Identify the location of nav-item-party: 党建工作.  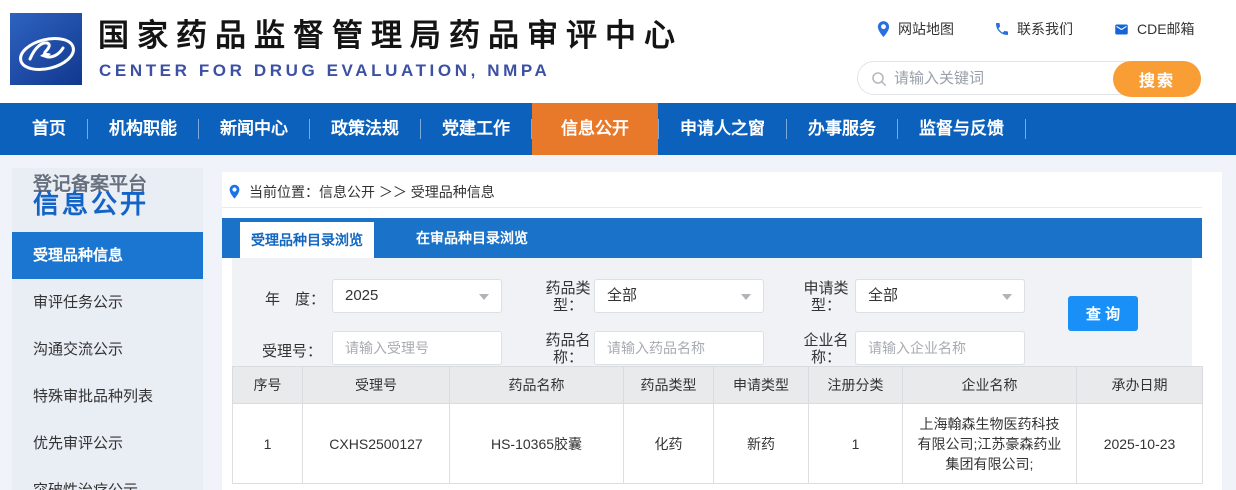
(476, 128).